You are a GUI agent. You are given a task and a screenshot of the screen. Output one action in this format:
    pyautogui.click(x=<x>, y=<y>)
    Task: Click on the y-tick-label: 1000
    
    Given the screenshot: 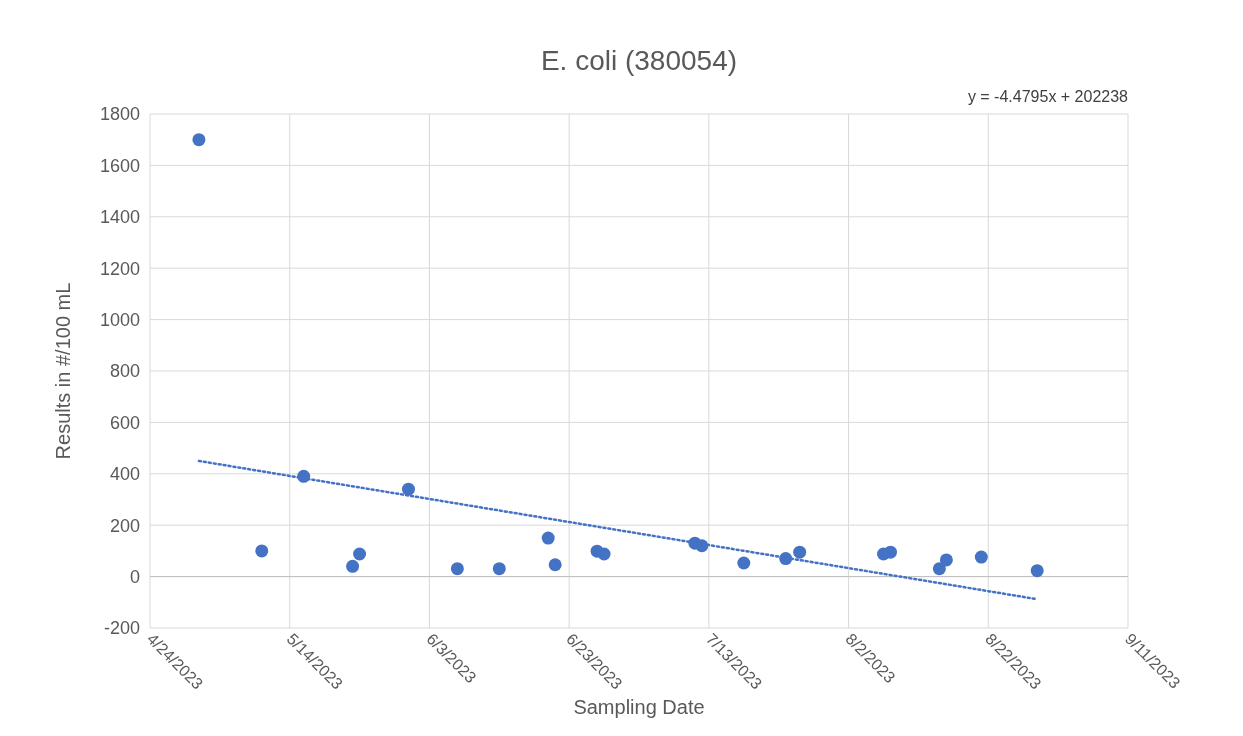 What is the action you would take?
    pyautogui.click(x=119, y=319)
    